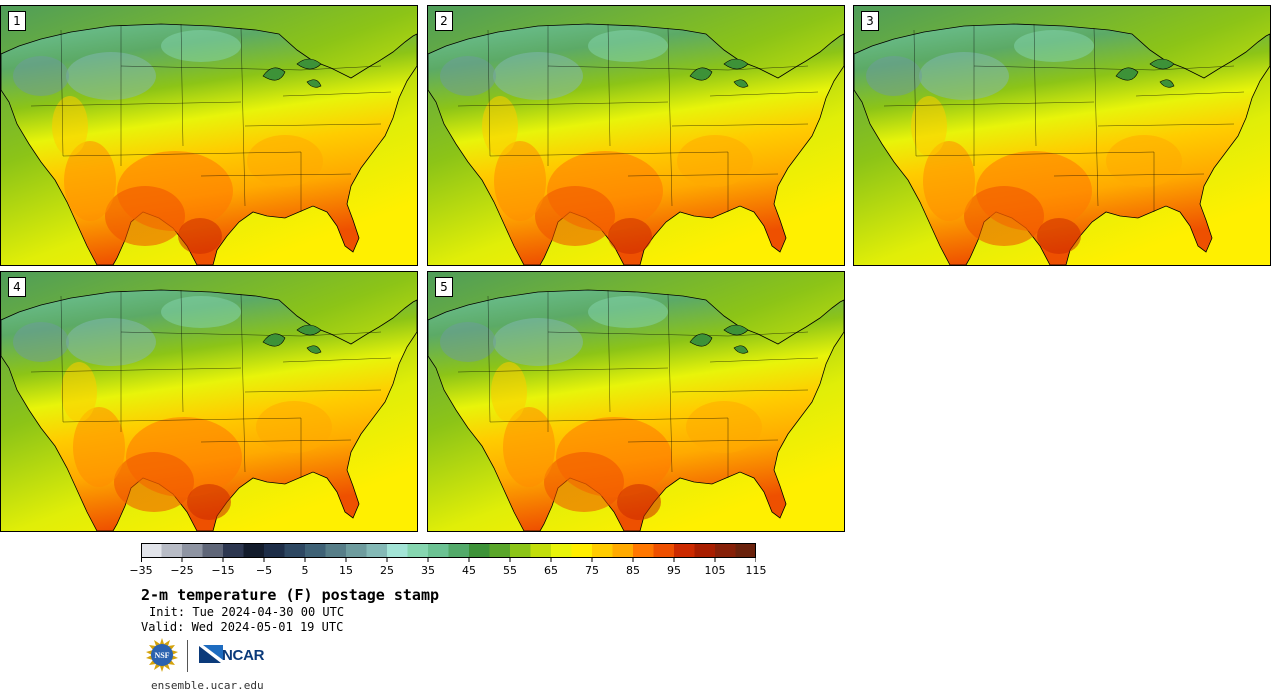  Describe the element at coordinates (715, 570) in the screenshot. I see `colorbar-tick-label: 105` at that location.